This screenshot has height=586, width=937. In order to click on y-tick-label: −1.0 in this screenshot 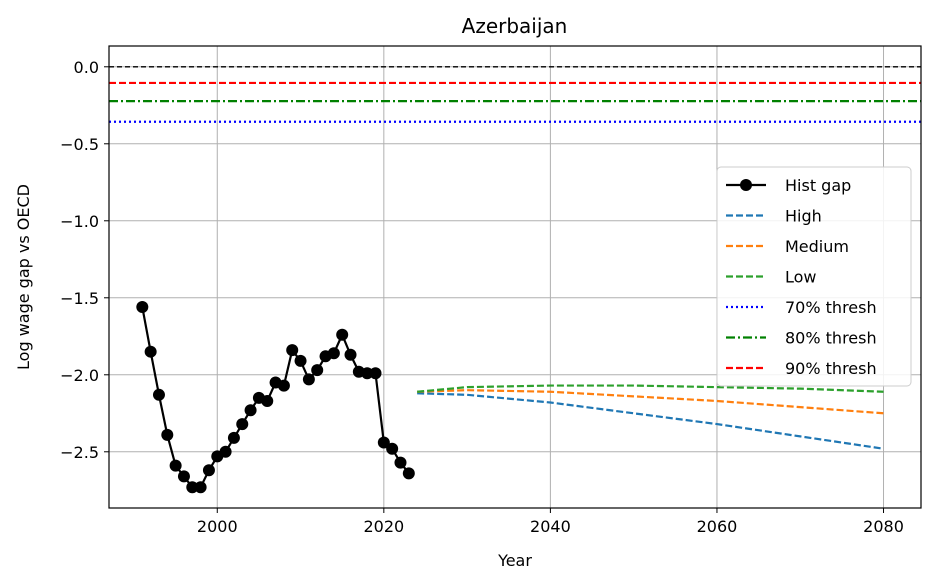, I will do `click(79, 221)`.